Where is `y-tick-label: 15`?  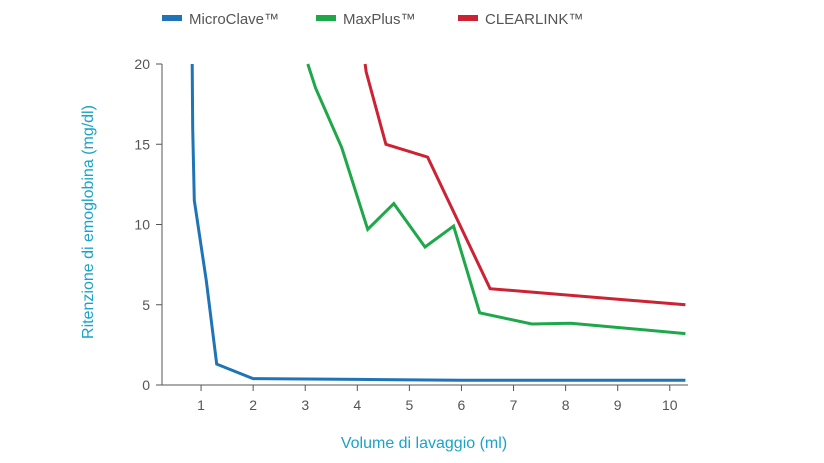
y-tick-label: 15 is located at coordinates (142, 144).